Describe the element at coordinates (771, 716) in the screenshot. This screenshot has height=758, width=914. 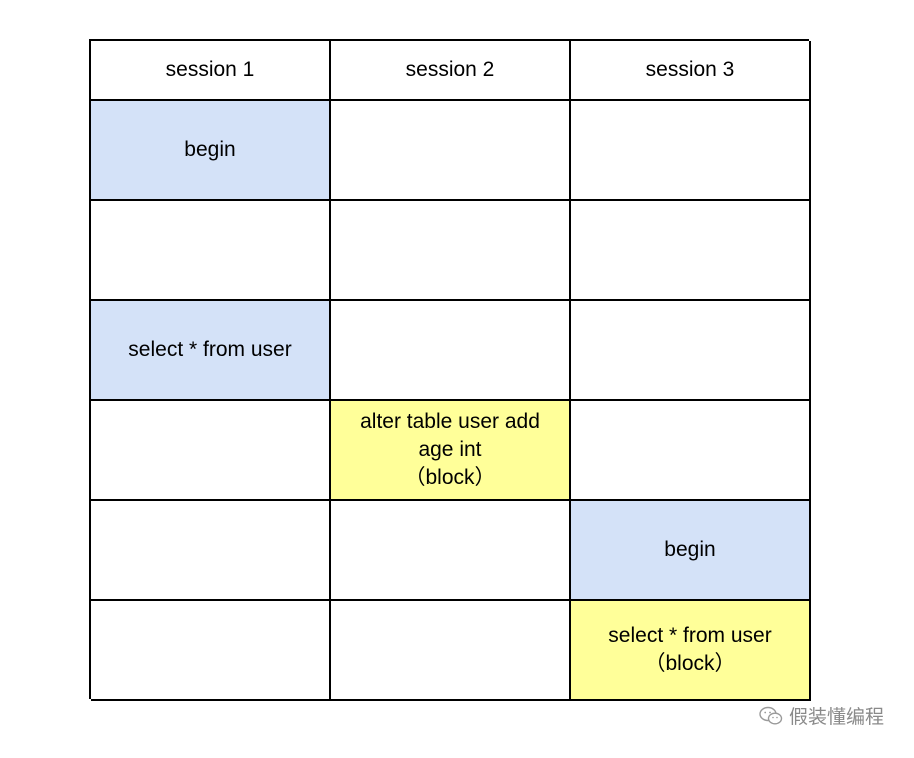
I see `wechat-icon` at that location.